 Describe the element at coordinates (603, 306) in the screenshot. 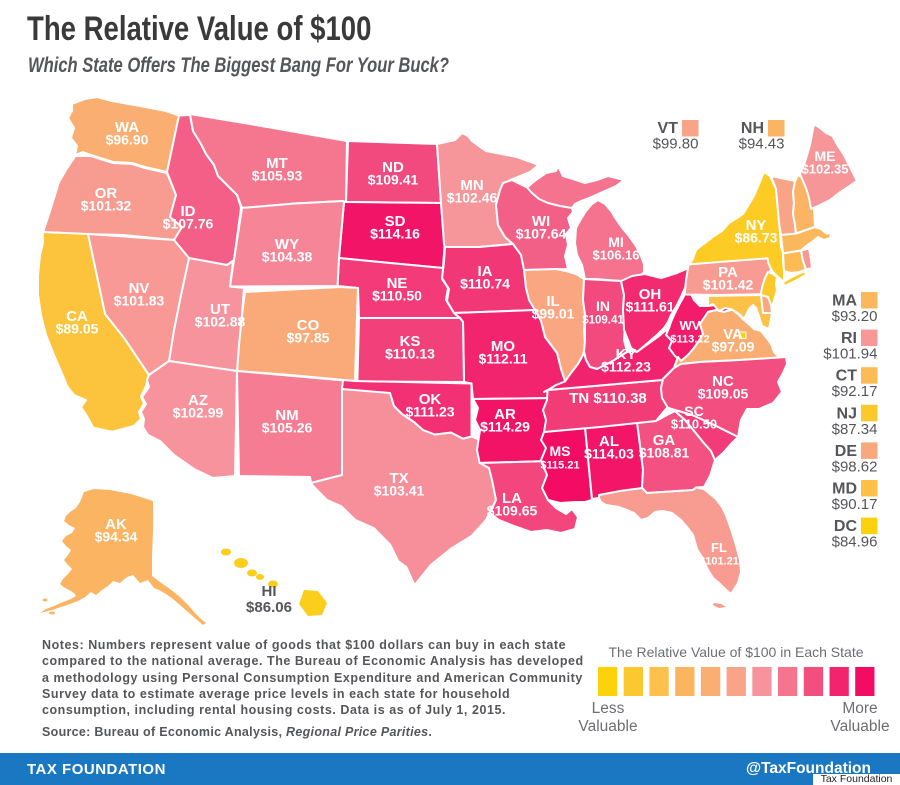

I see `svg-text: IN` at that location.